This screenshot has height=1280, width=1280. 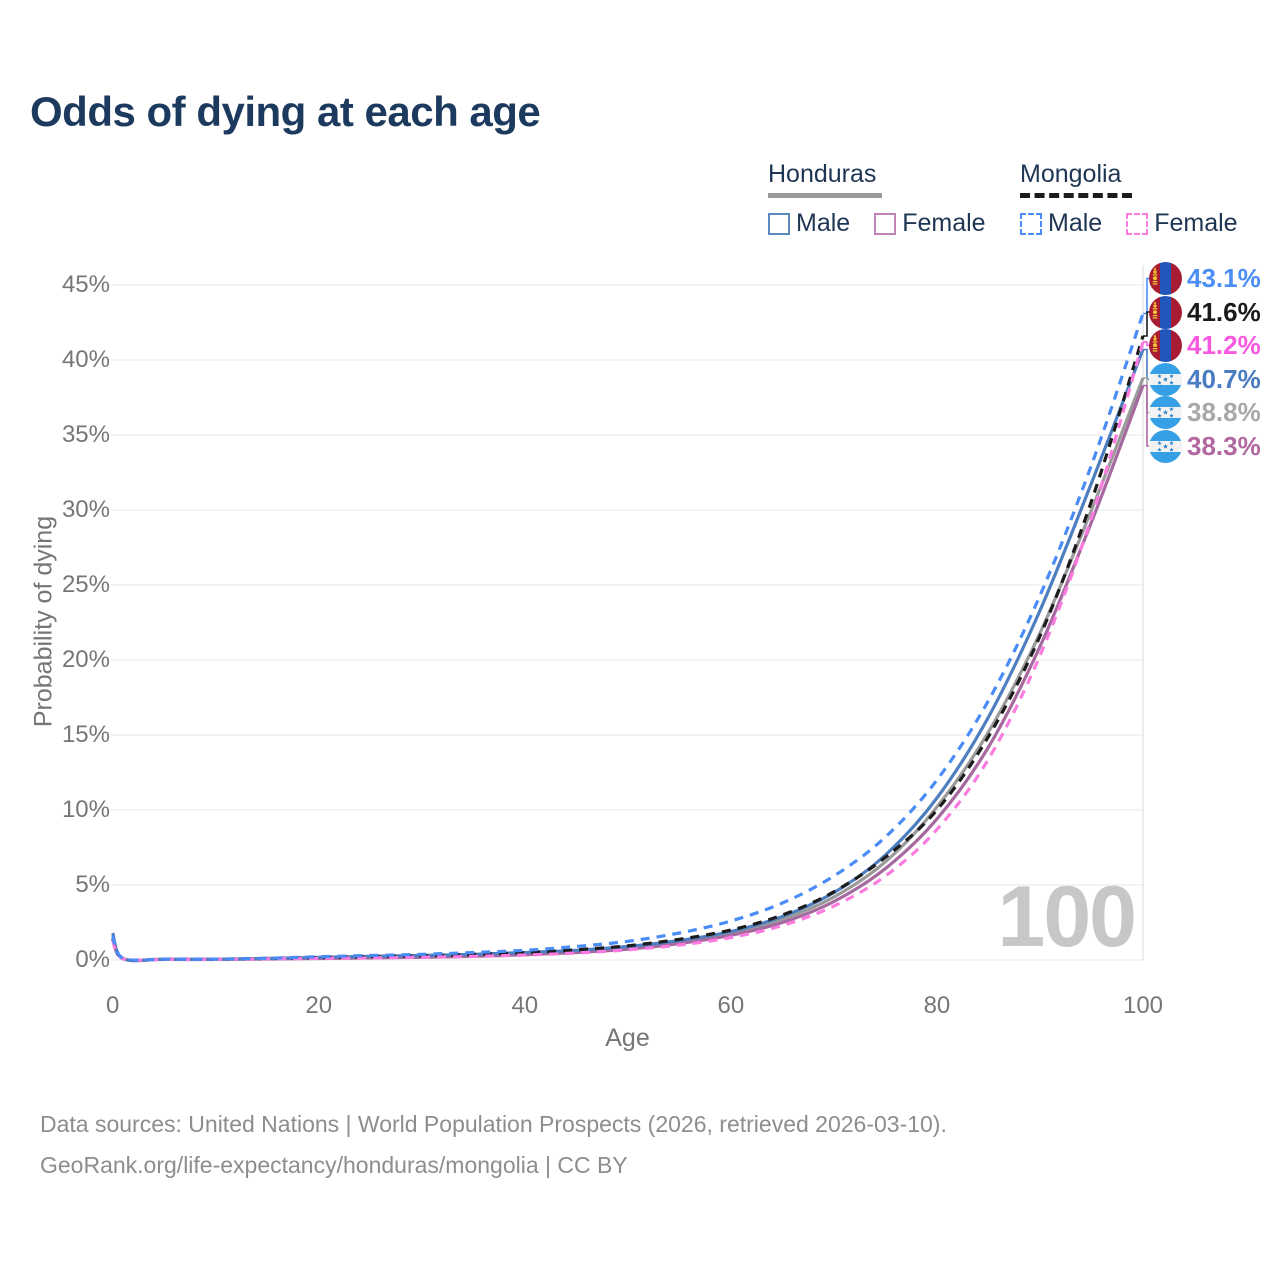 I want to click on legend-group-honduras: Honduras Male Female, so click(x=893, y=199).